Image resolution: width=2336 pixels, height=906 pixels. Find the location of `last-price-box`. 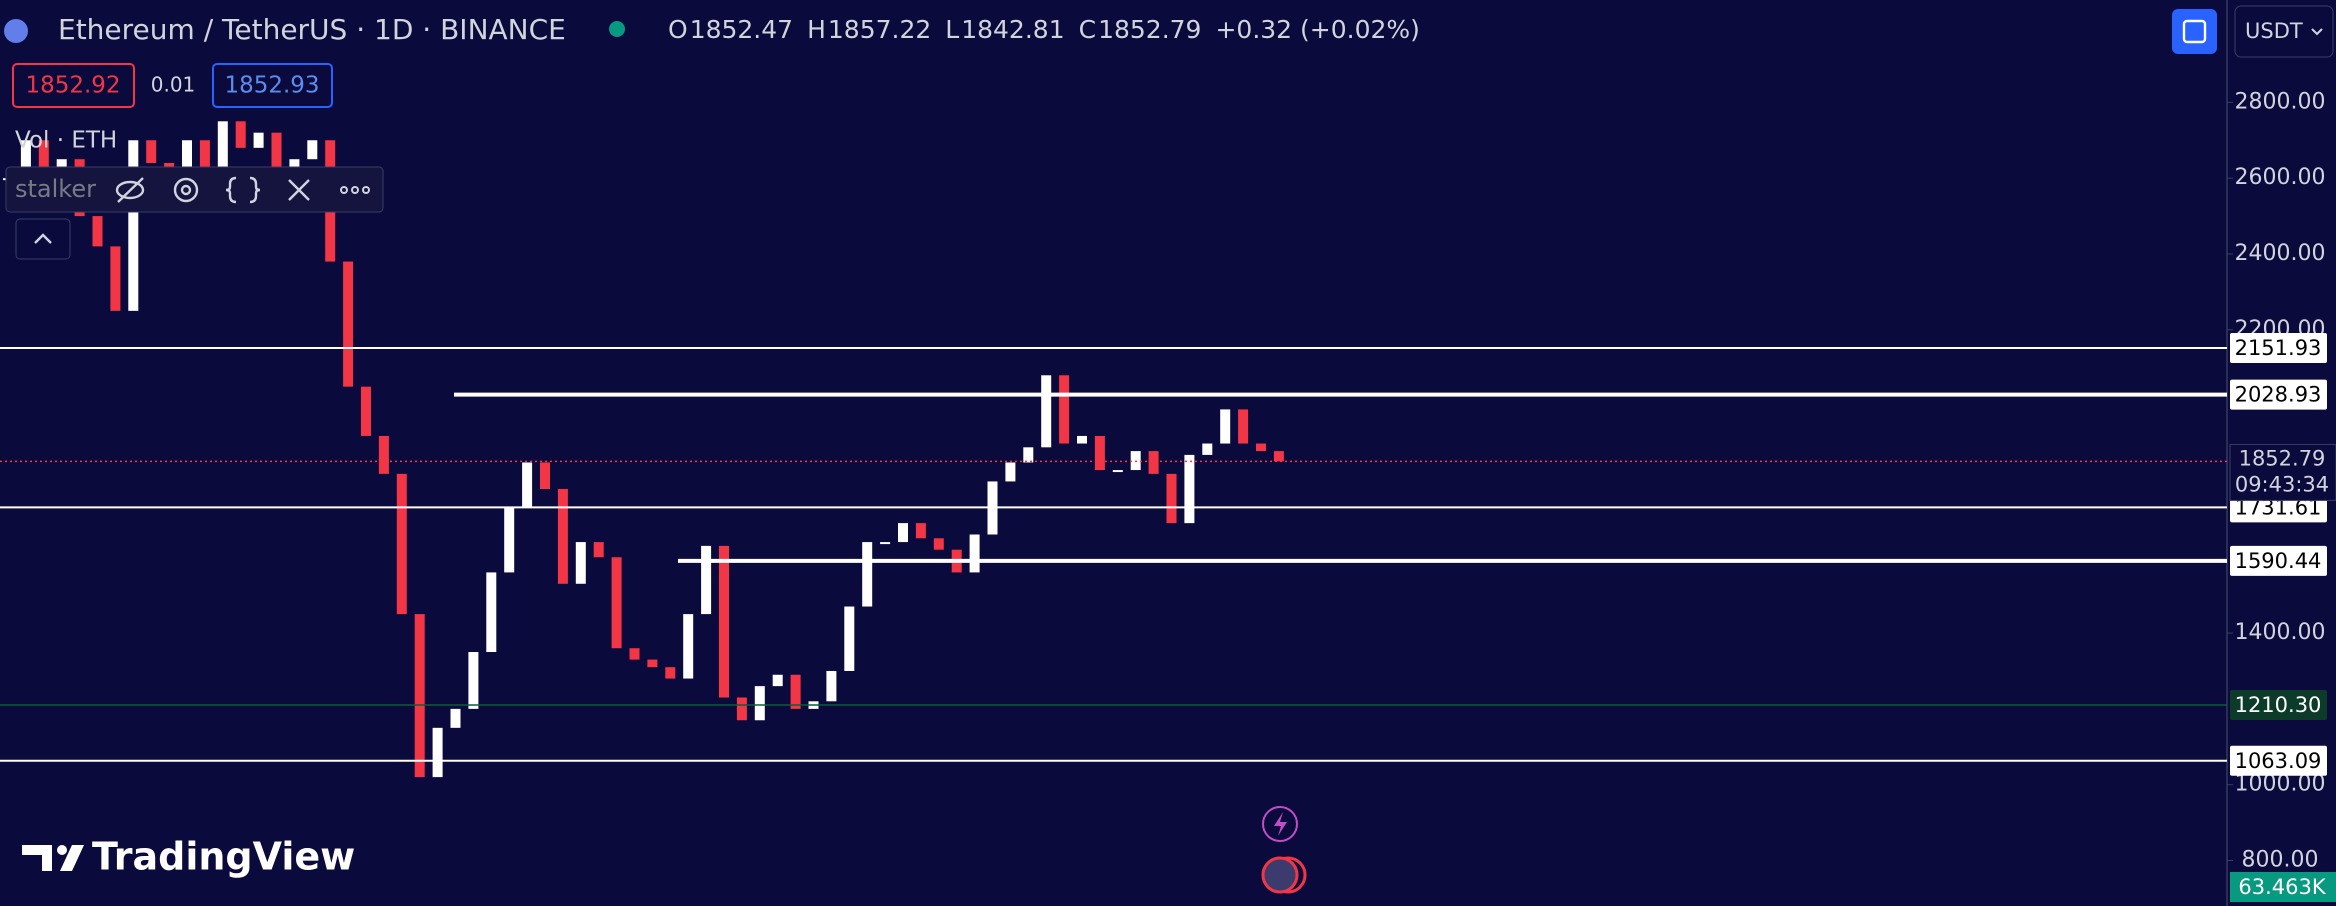

last-price-box is located at coordinates (2282, 472).